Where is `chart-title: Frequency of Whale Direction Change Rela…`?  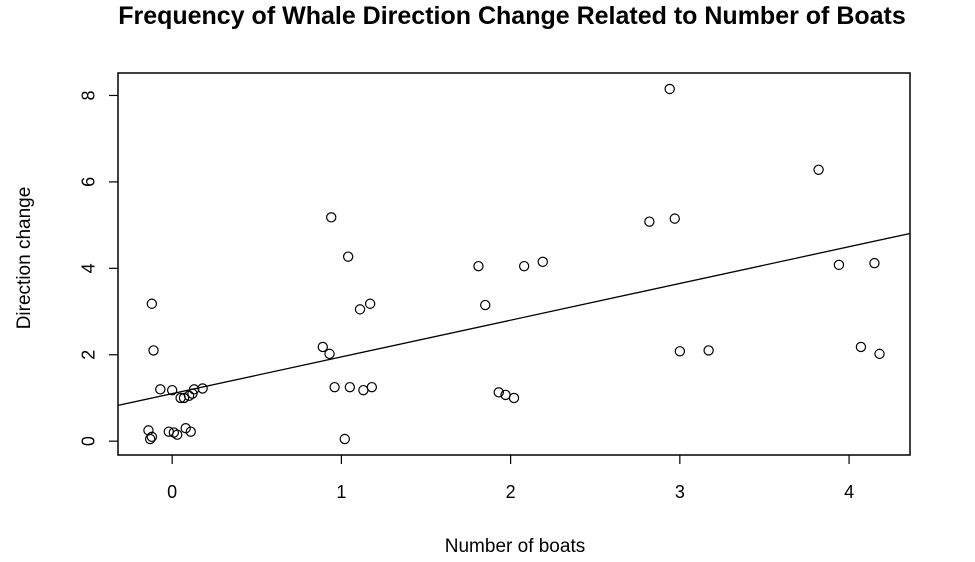 chart-title: Frequency of Whale Direction Change Rela… is located at coordinates (512, 16).